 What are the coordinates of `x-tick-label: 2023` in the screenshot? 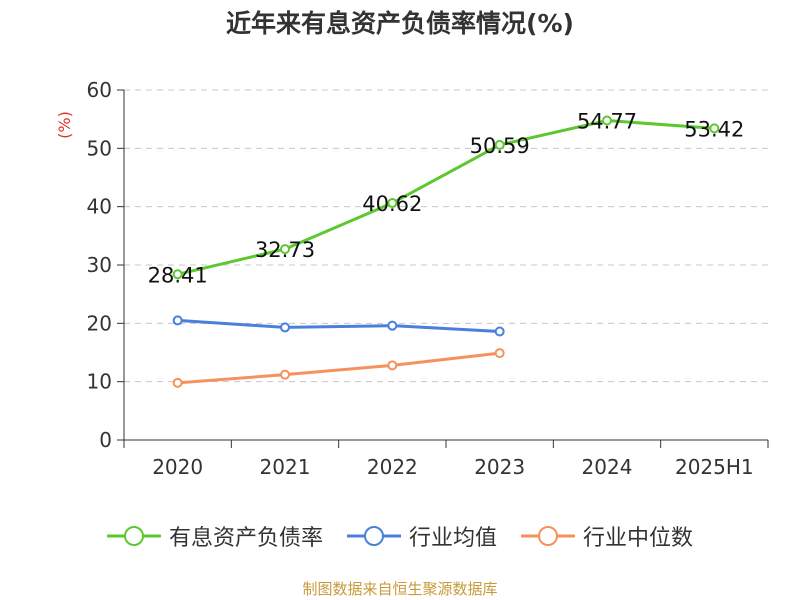 It's located at (499, 467).